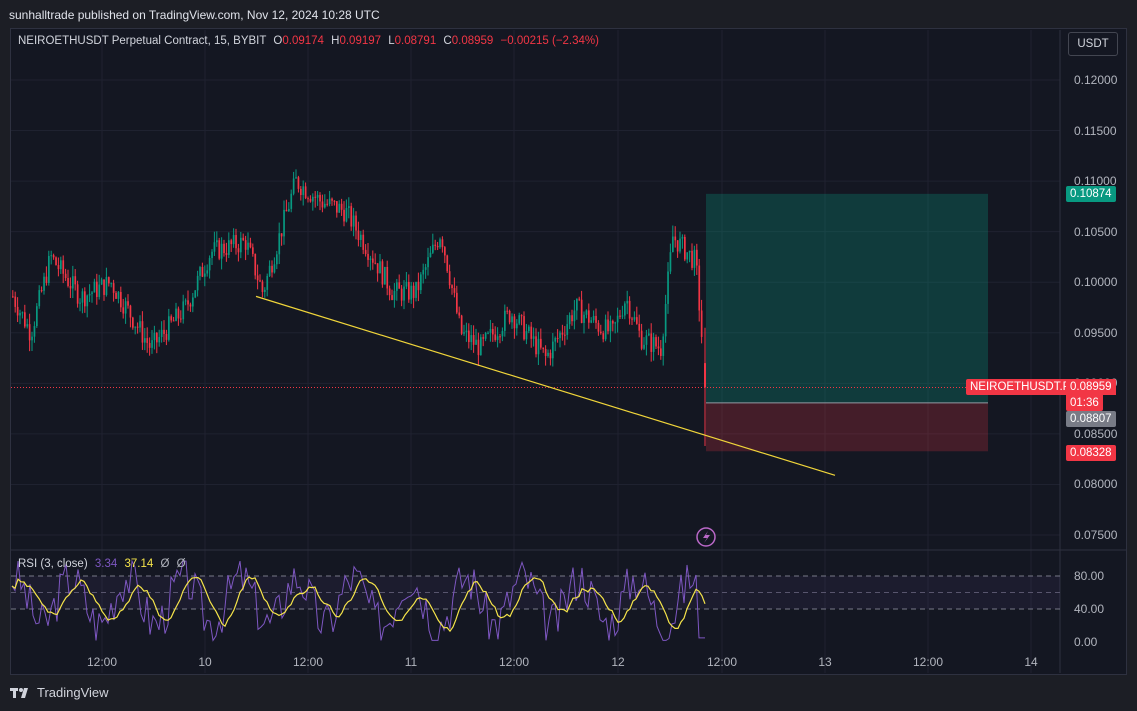 This screenshot has width=1137, height=711. I want to click on rsi-empty-1: Ø, so click(165, 564).